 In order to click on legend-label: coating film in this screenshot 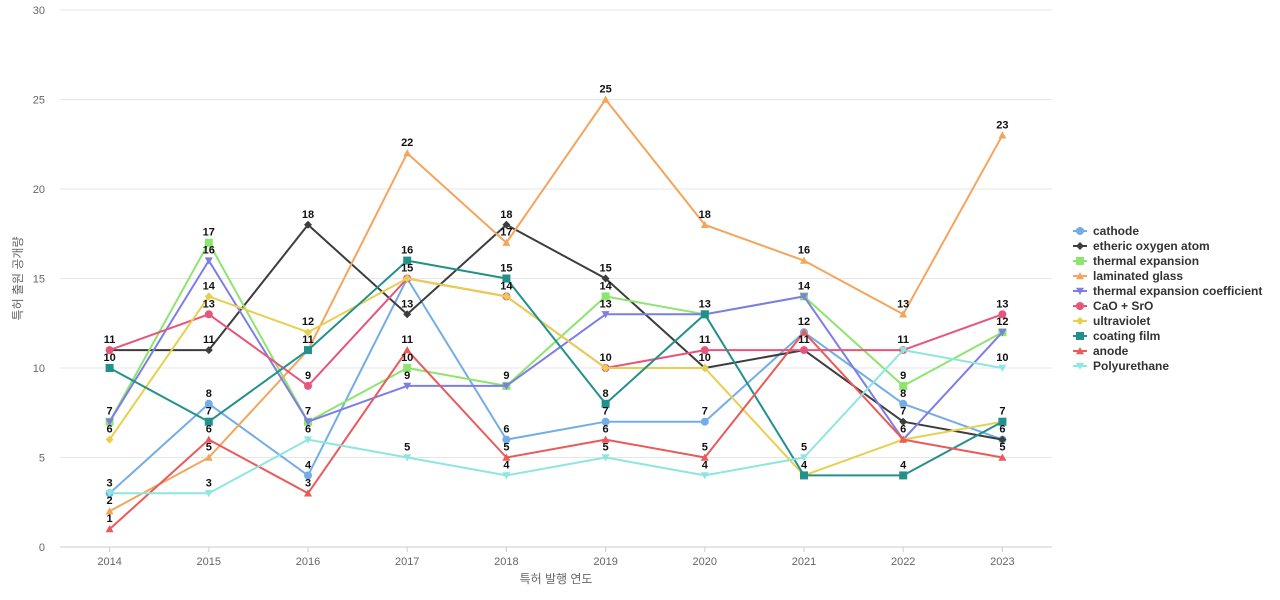, I will do `click(1126, 336)`.